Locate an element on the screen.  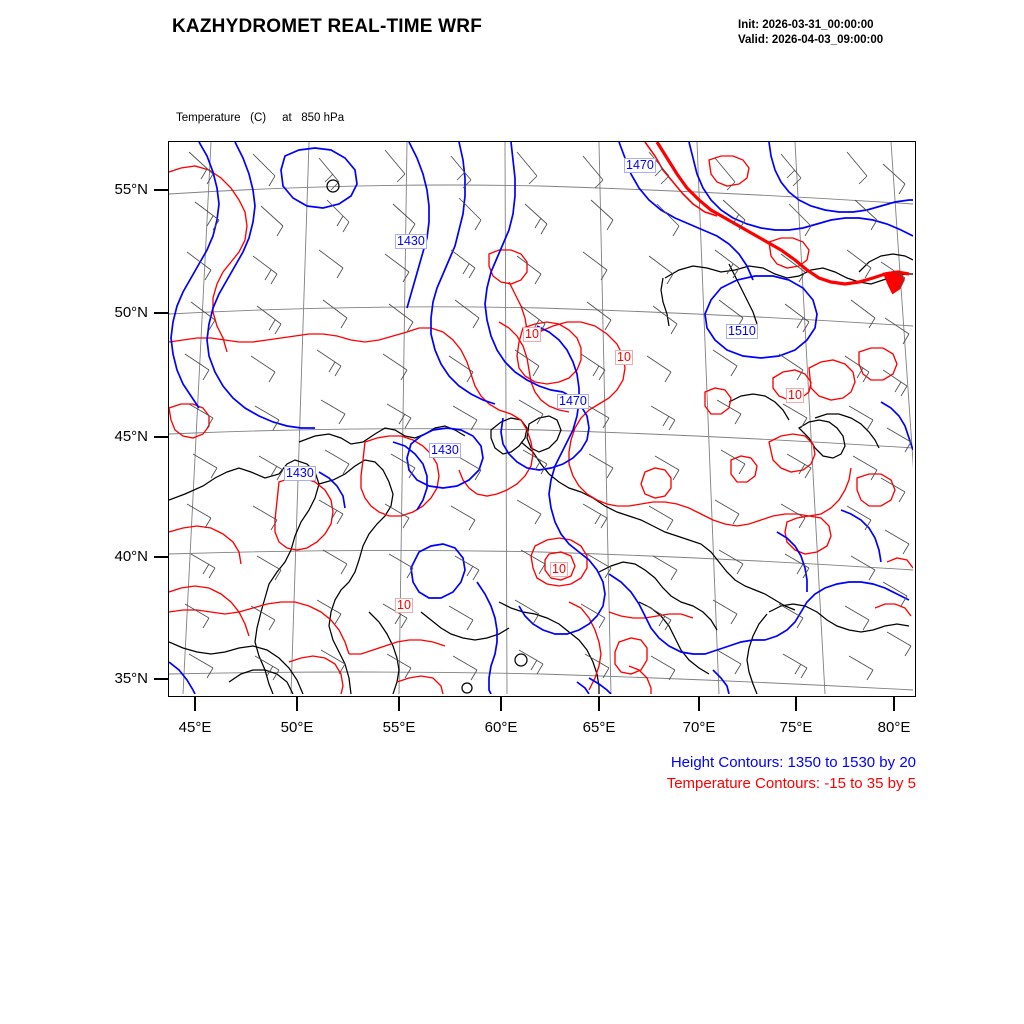
y-tick-label-40n: 40°N is located at coordinates (131, 556).